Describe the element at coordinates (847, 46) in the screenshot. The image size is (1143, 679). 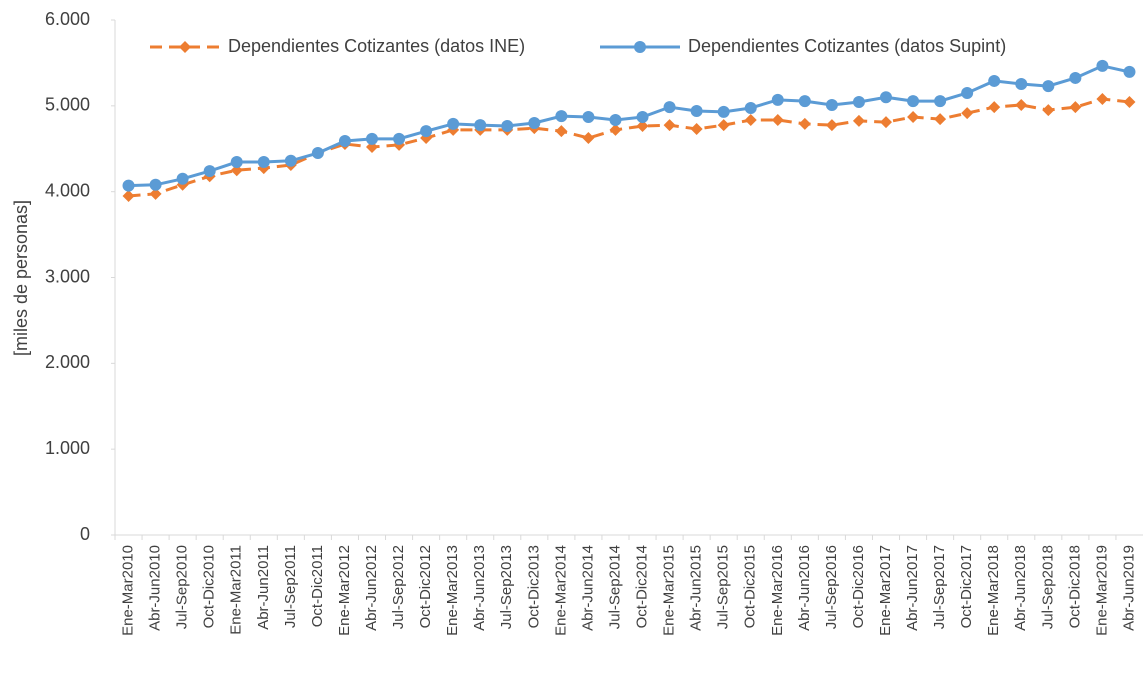
I see `legend-label: Dependientes Cotizantes (datos Supint)` at that location.